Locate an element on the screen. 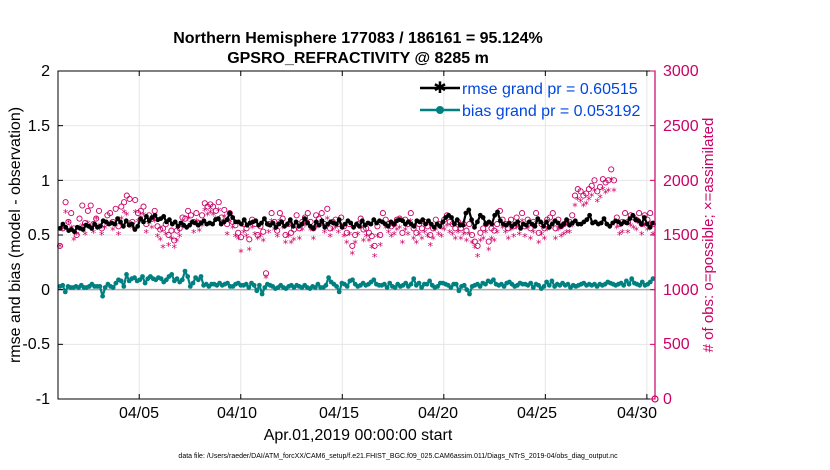  left-axis-labels: 2 1.5 1 0.5 0 -0.5 -1 is located at coordinates (36, 235).